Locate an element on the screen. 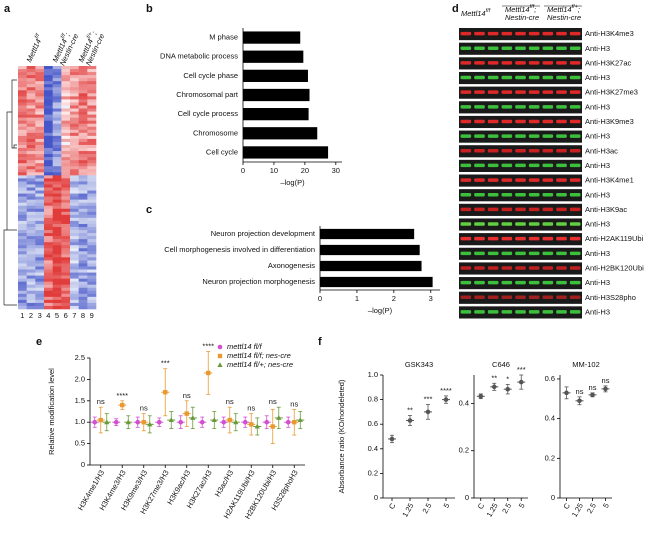 The image size is (650, 553). blot-label: Anti-H3K9ac is located at coordinates (606, 209).